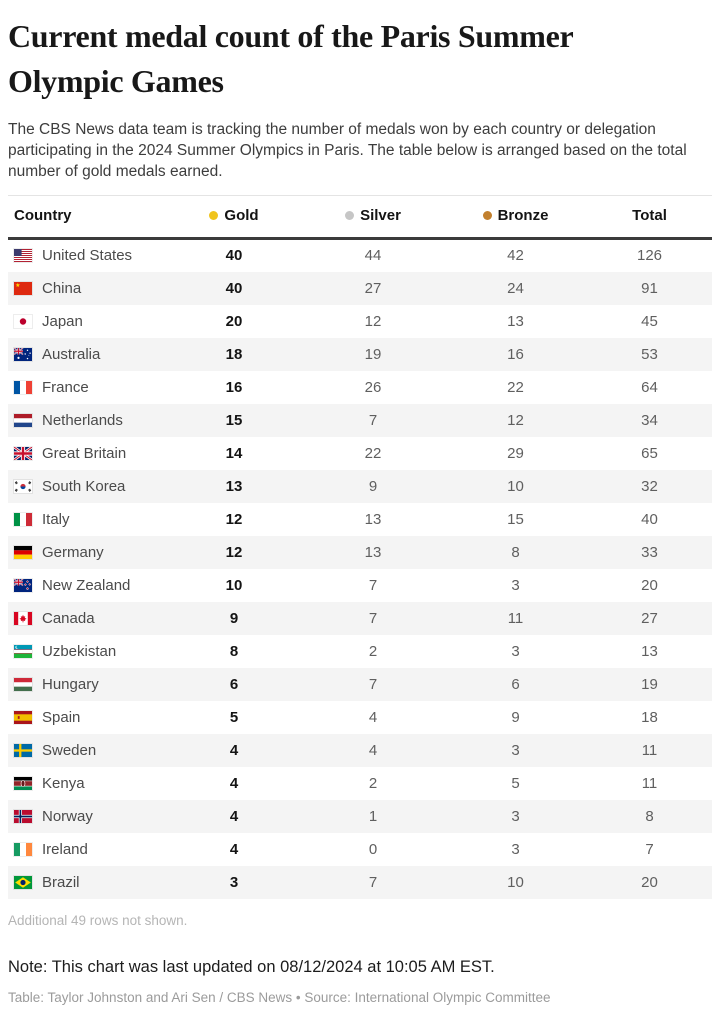 This screenshot has width=720, height=1013. What do you see at coordinates (649, 420) in the screenshot?
I see `total-count: 34` at bounding box center [649, 420].